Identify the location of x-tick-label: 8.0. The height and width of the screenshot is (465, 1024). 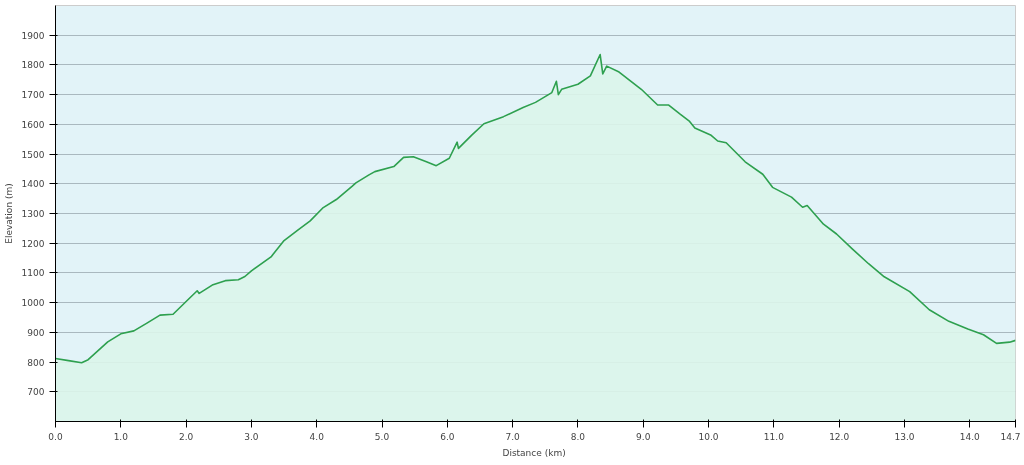
(578, 436).